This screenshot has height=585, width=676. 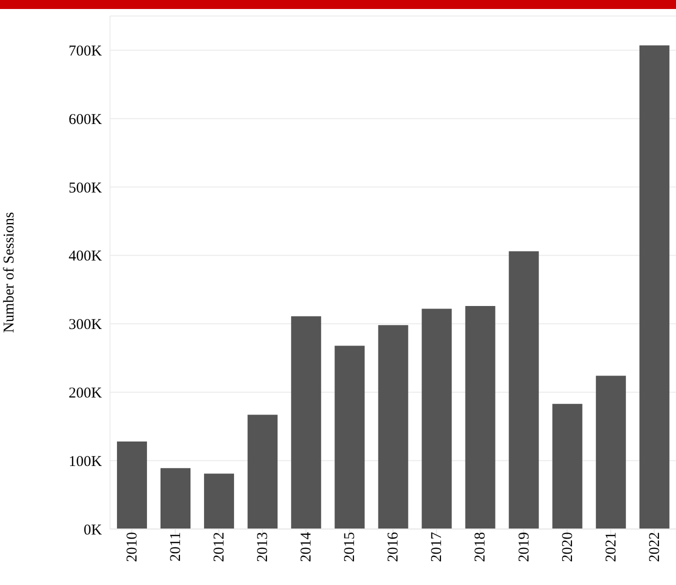 I want to click on y-tick-label: 200K, so click(x=85, y=394).